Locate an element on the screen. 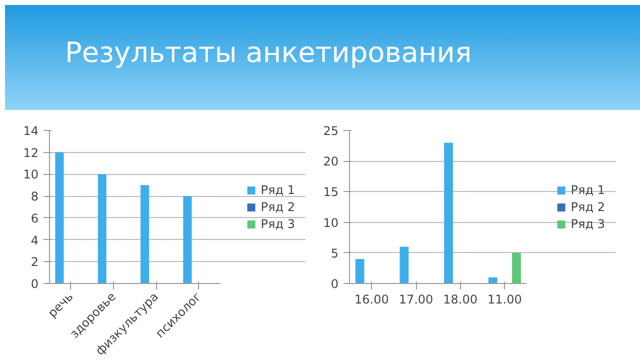 The height and width of the screenshot is (360, 640). y-tick-label: 8 is located at coordinates (34, 197).